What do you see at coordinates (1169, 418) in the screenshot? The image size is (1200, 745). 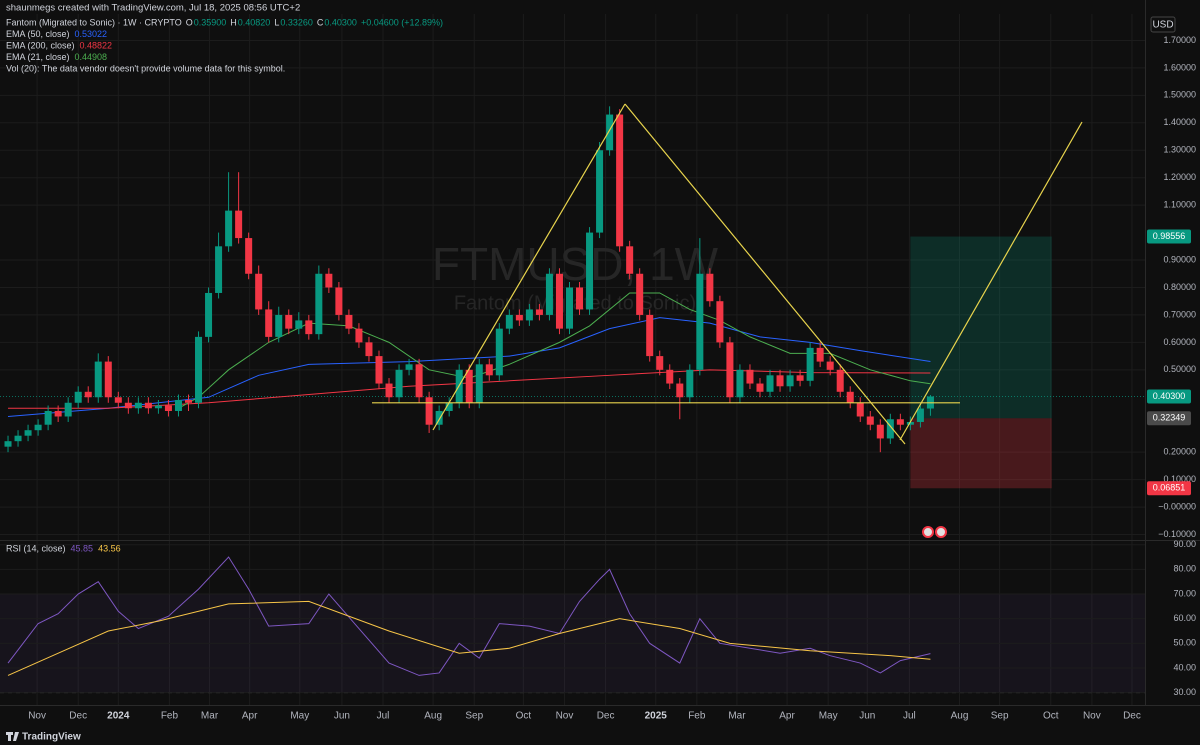 I see `price-label: 0.32349` at bounding box center [1169, 418].